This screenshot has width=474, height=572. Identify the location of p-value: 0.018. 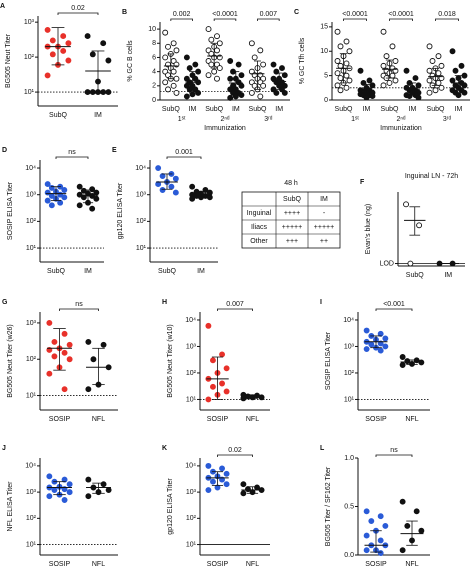
(447, 14).